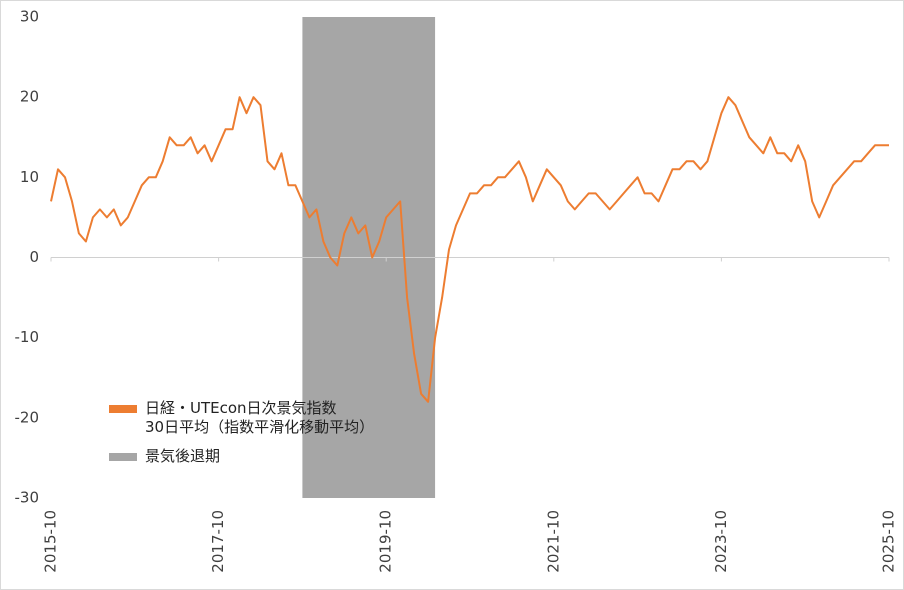 This screenshot has width=904, height=590. Describe the element at coordinates (218, 541) in the screenshot. I see `x-tick-label: 2017-10` at that location.